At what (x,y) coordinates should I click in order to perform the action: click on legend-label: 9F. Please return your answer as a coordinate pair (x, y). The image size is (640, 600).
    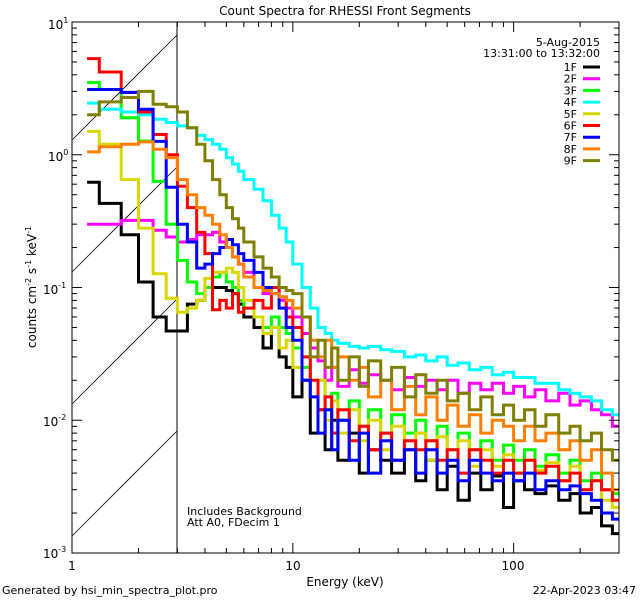
    Looking at the image, I should click on (570, 161).